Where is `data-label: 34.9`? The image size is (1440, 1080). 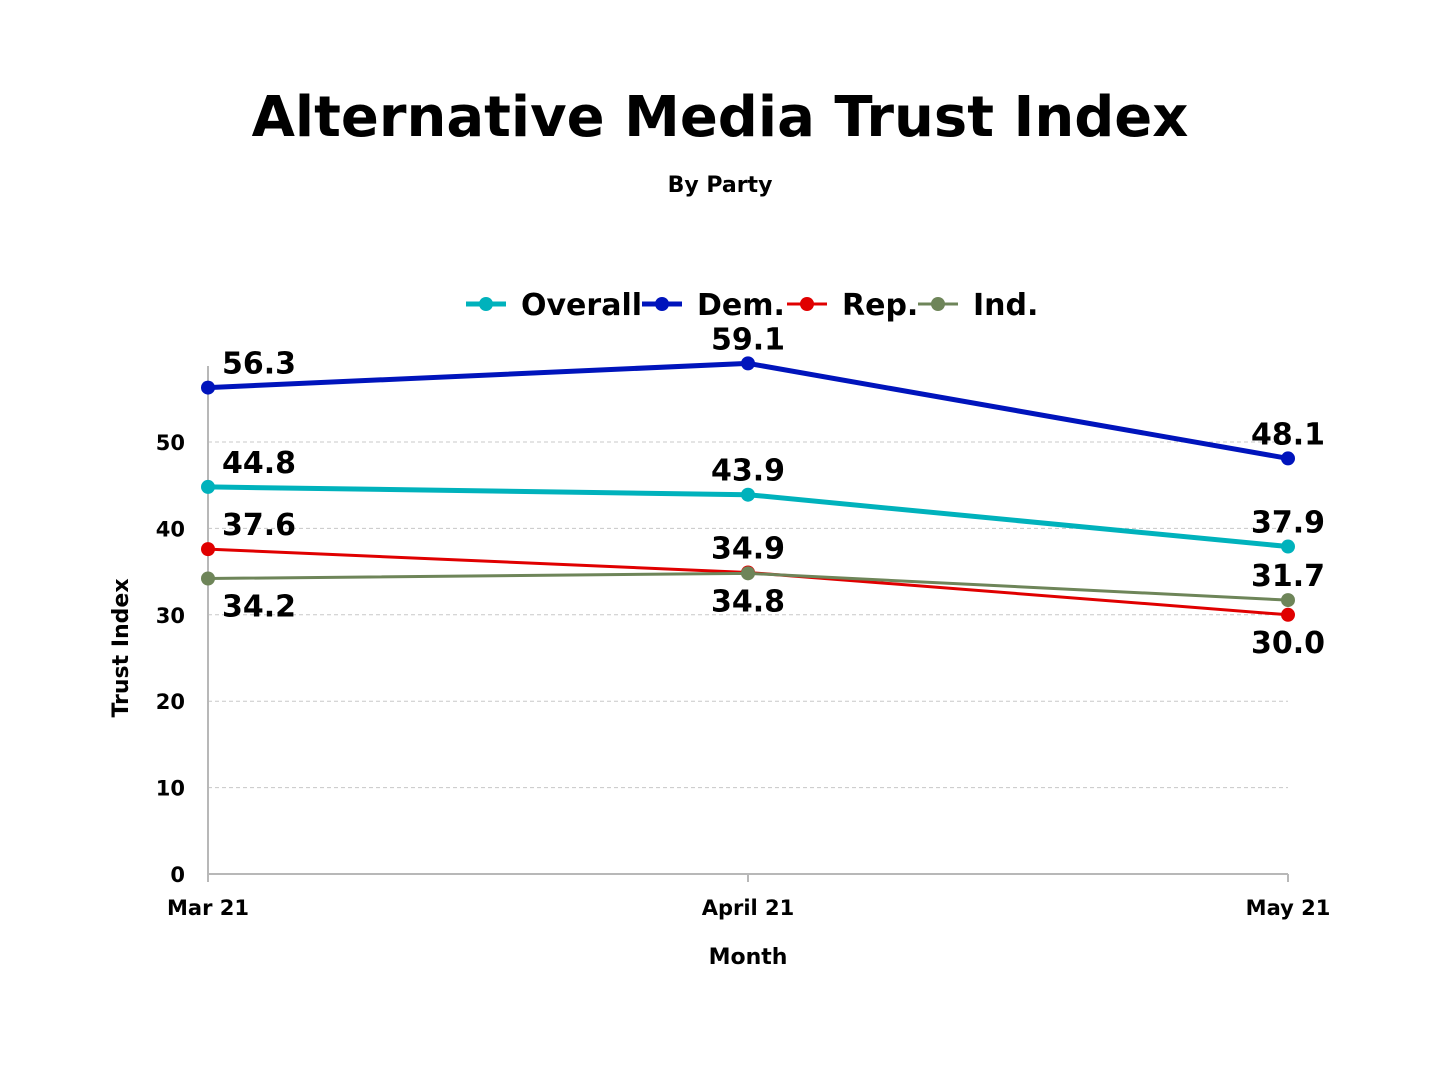 data-label: 34.9 is located at coordinates (748, 548).